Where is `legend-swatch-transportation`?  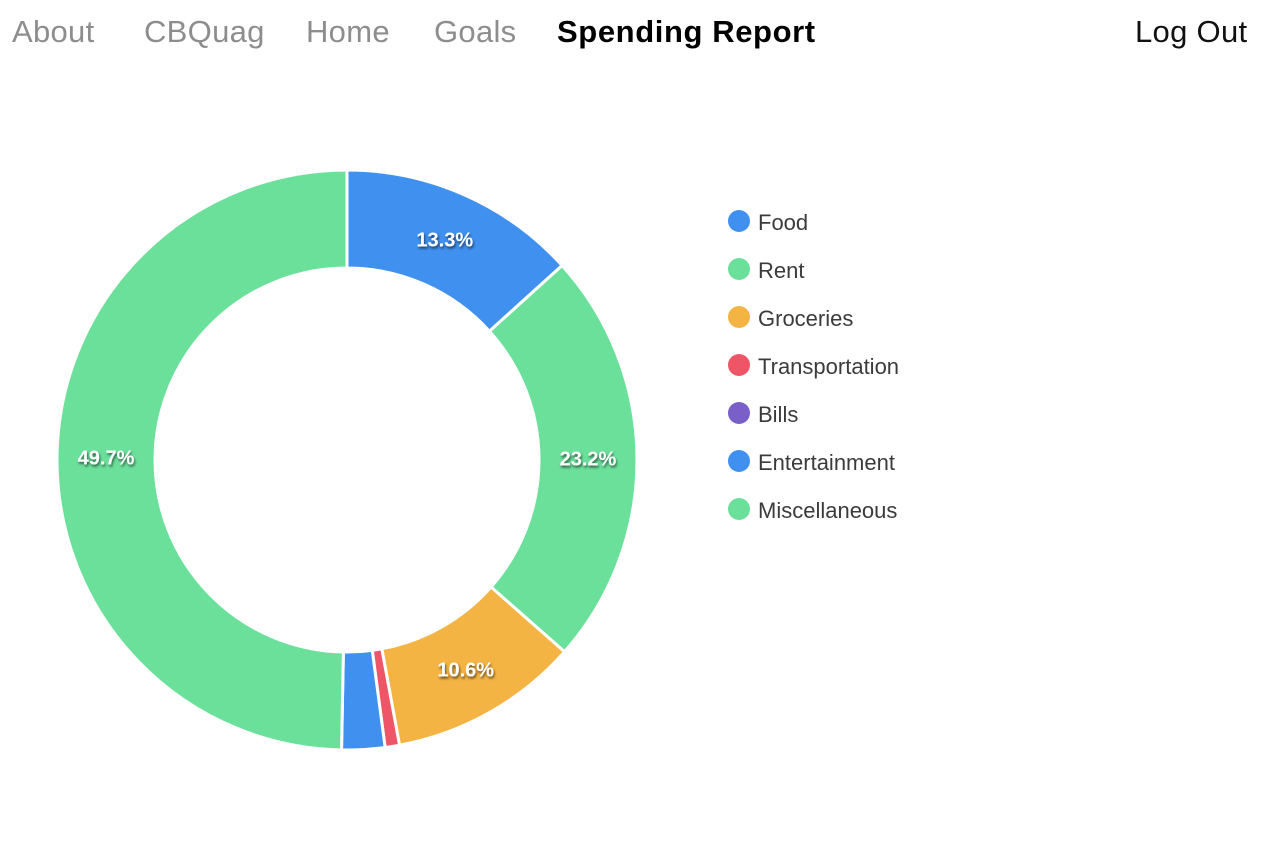 legend-swatch-transportation is located at coordinates (739, 365).